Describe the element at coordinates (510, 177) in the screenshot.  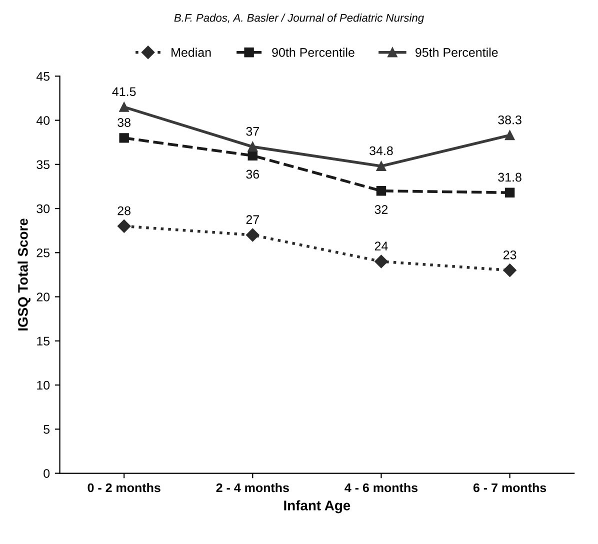
I see `data-label: 31.8` at that location.